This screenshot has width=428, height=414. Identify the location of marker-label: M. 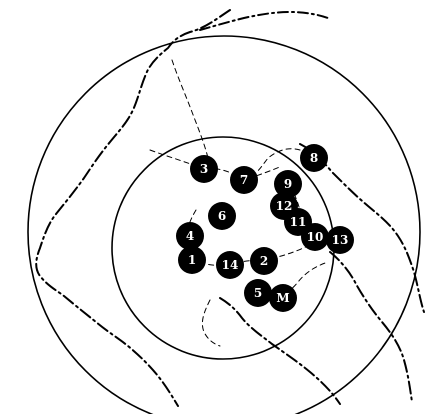
(282, 298).